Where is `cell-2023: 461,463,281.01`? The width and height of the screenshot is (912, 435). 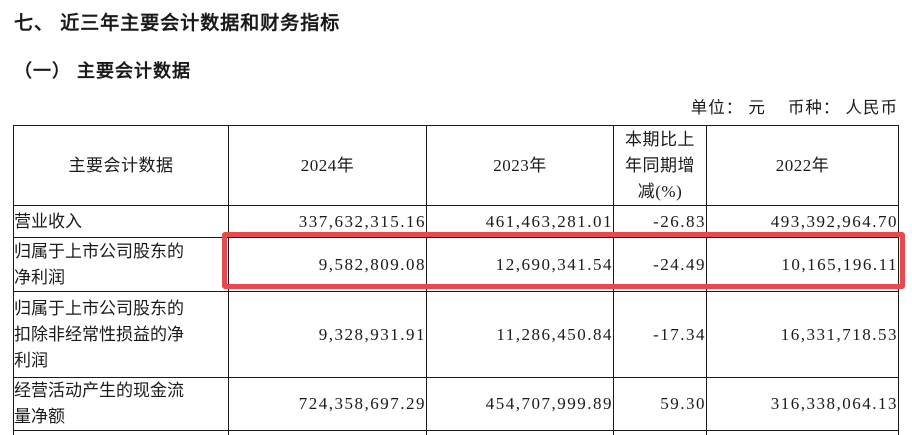
cell-2023: 461,463,281.01 is located at coordinates (520, 221).